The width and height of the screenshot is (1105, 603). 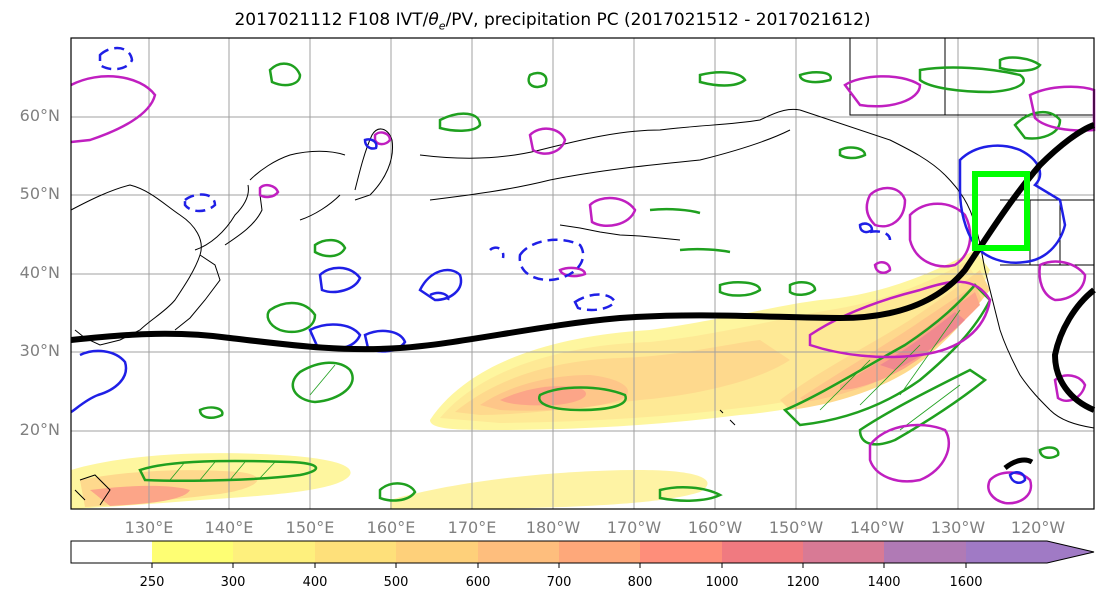 I want to click on title-theta: θ, so click(x=433, y=20).